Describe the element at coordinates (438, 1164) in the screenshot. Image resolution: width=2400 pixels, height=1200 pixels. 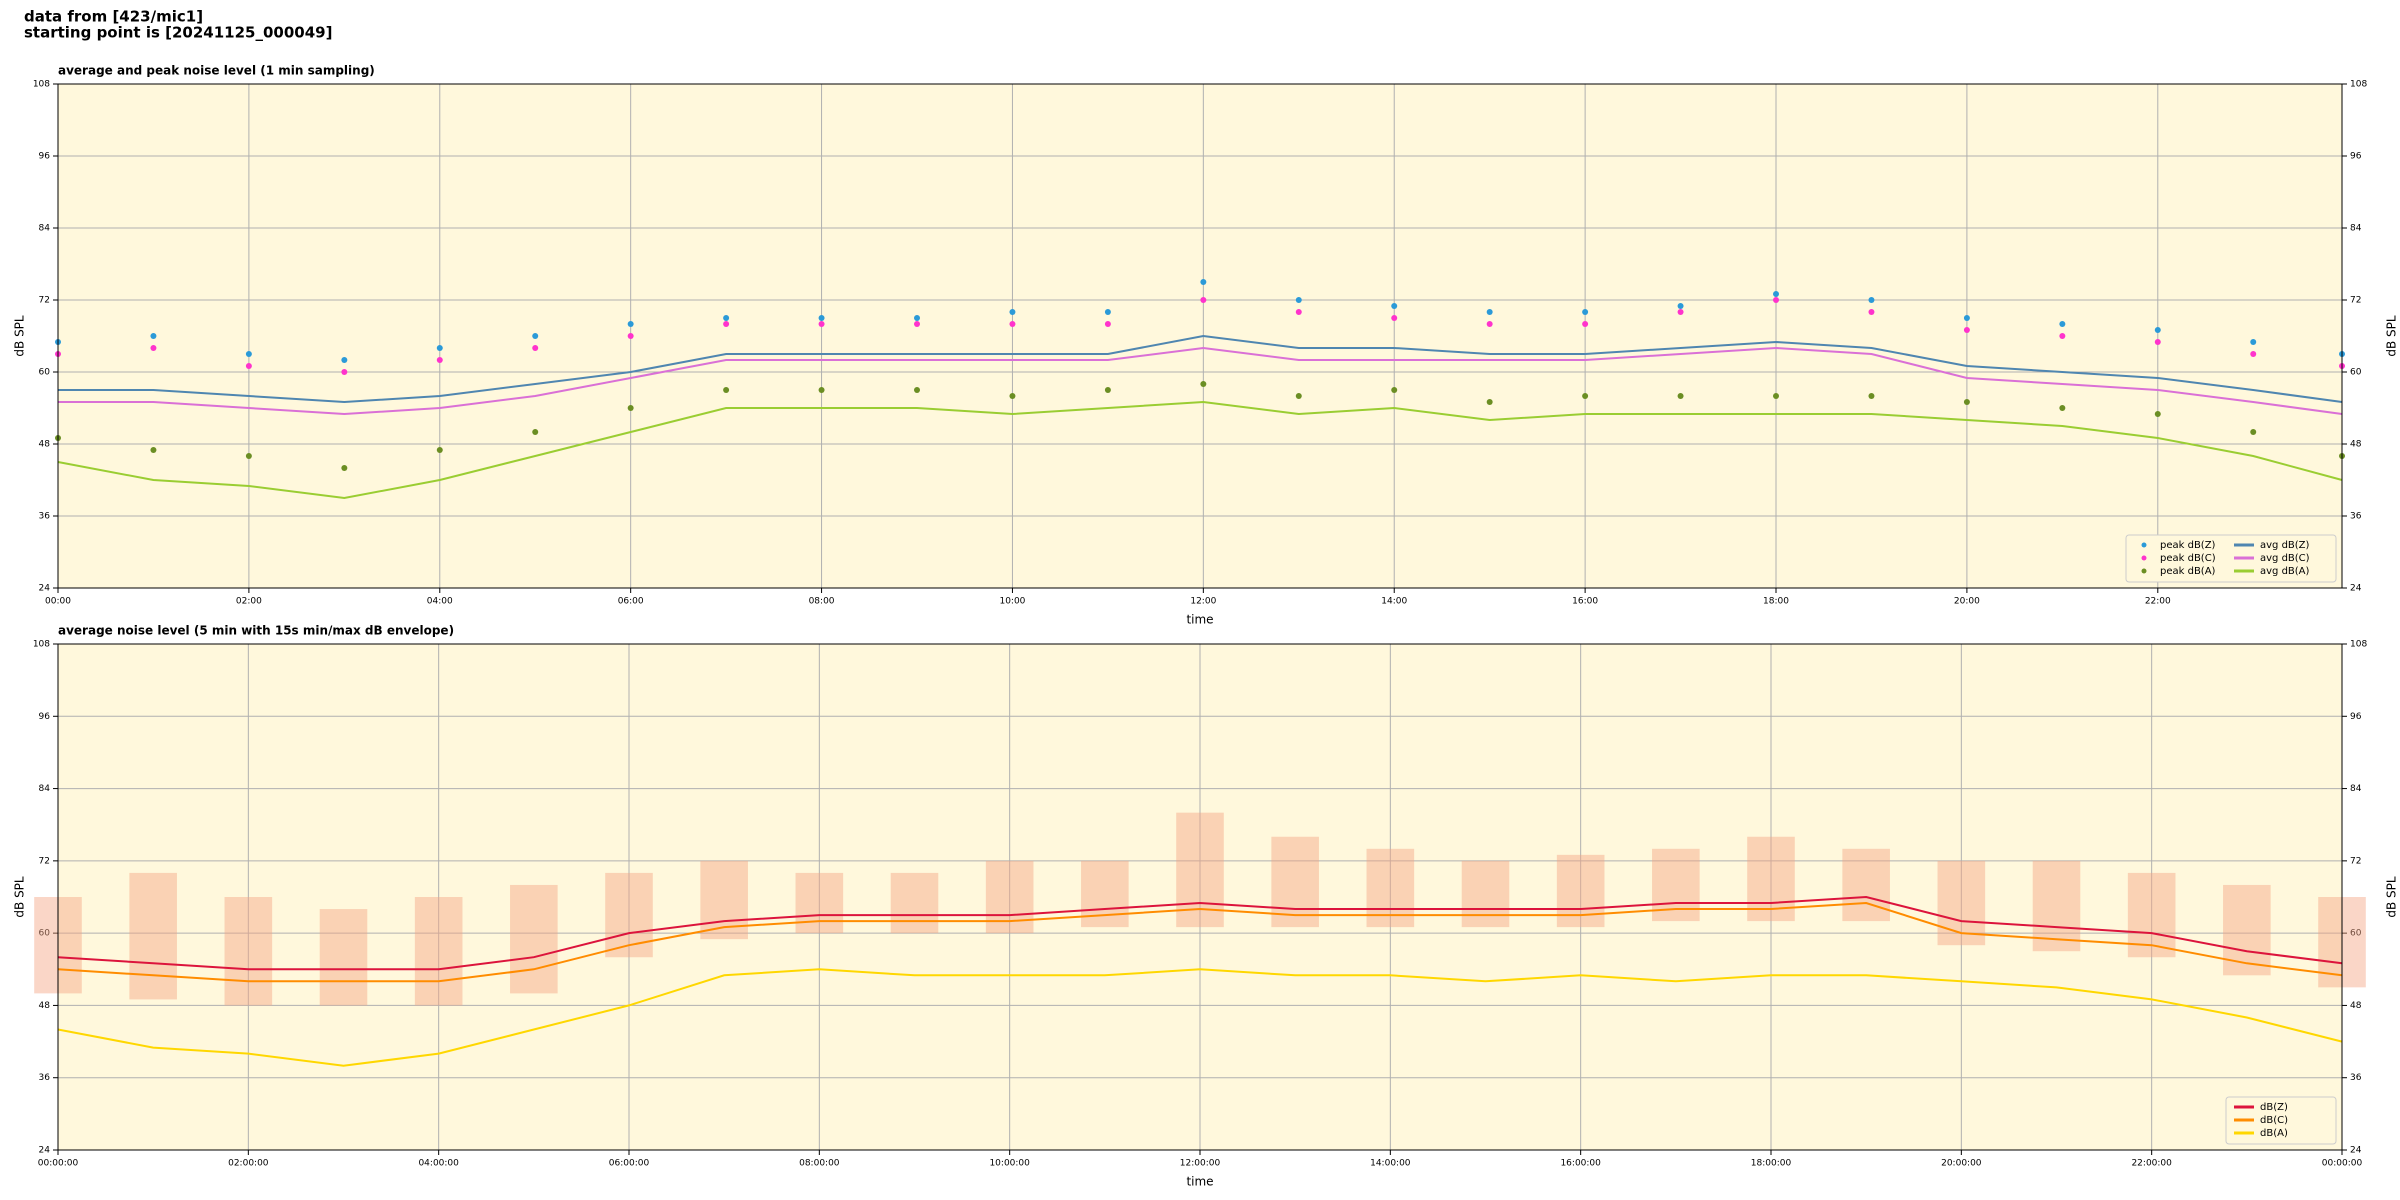
I see `x-tick-label: 04:00:00` at that location.